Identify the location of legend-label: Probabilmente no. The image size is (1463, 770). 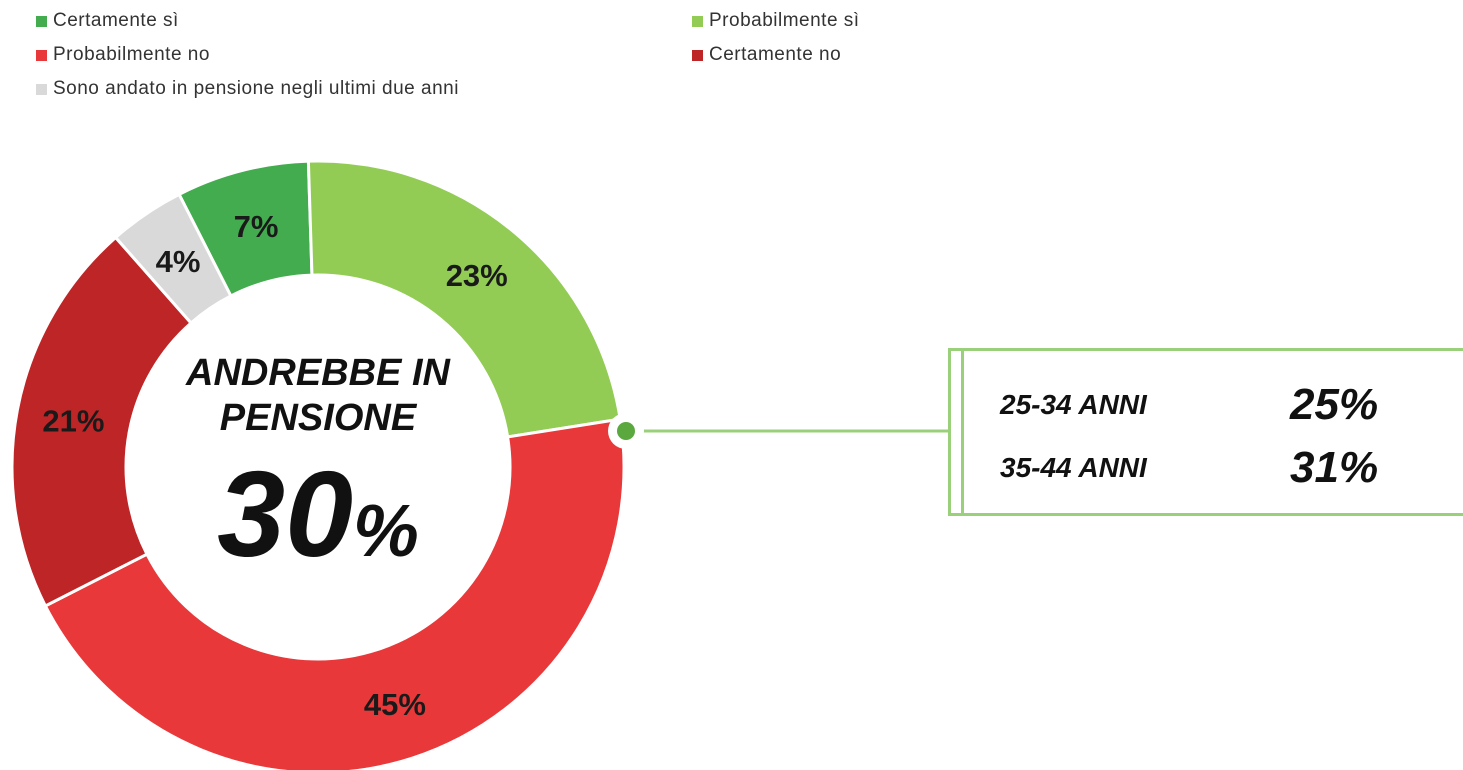
(131, 54).